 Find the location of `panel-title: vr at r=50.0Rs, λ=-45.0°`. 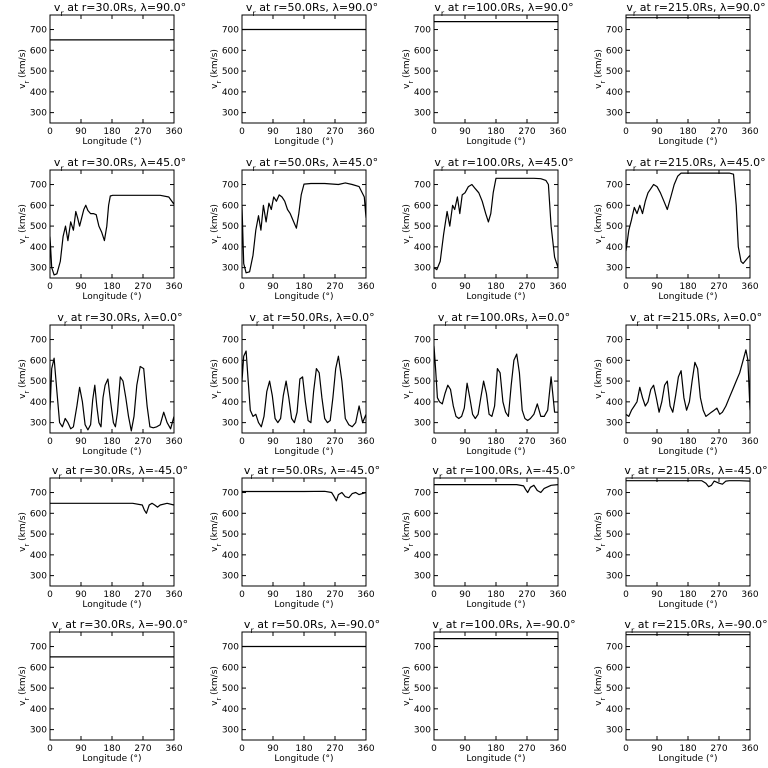

panel-title: vr at r=50.0Rs, λ=-45.0° is located at coordinates (312, 472).